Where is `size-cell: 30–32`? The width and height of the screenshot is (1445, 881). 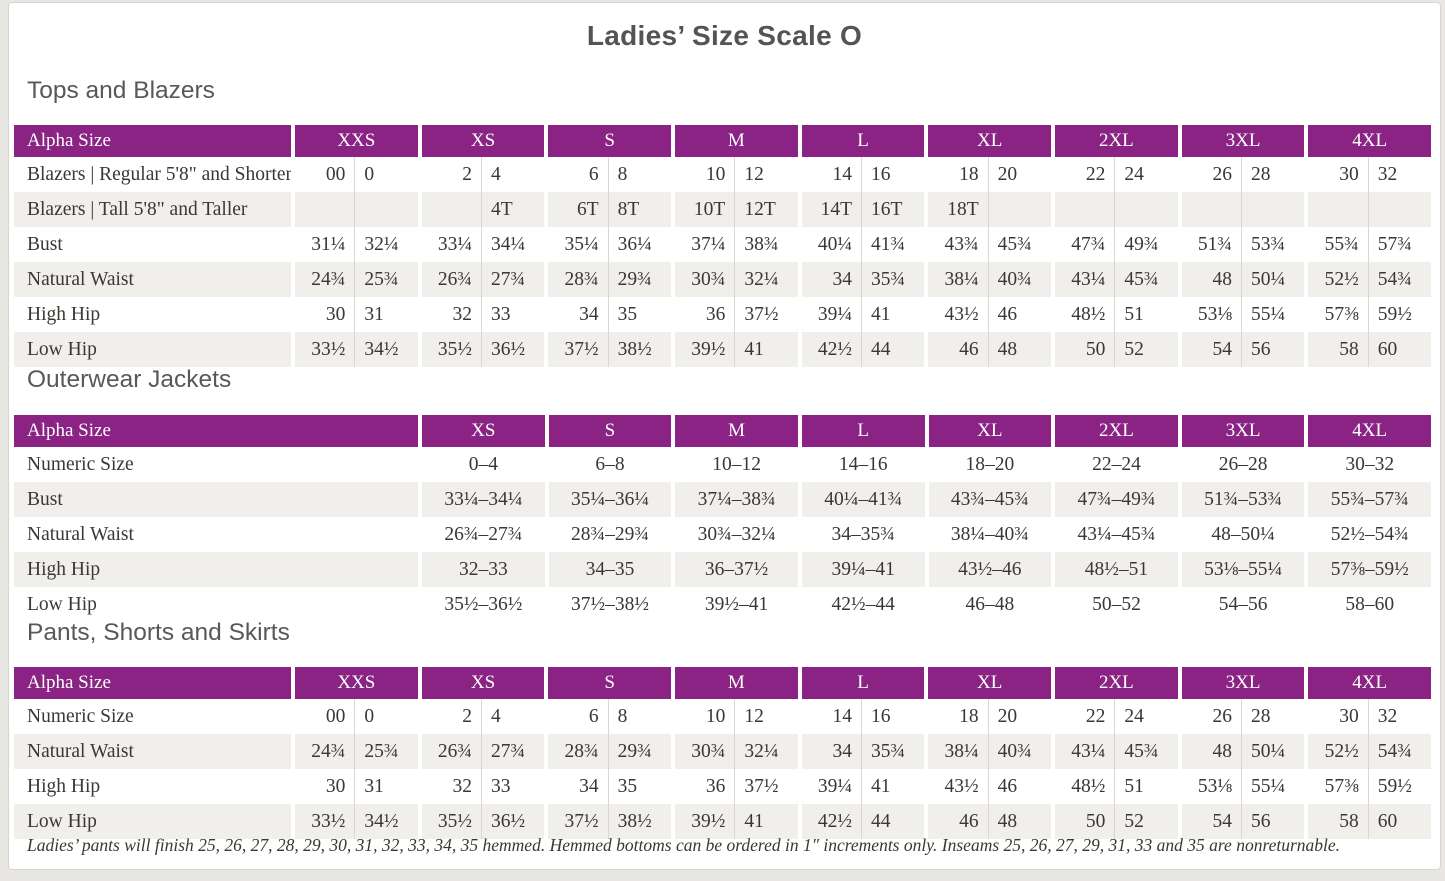 size-cell: 30–32 is located at coordinates (1367, 464).